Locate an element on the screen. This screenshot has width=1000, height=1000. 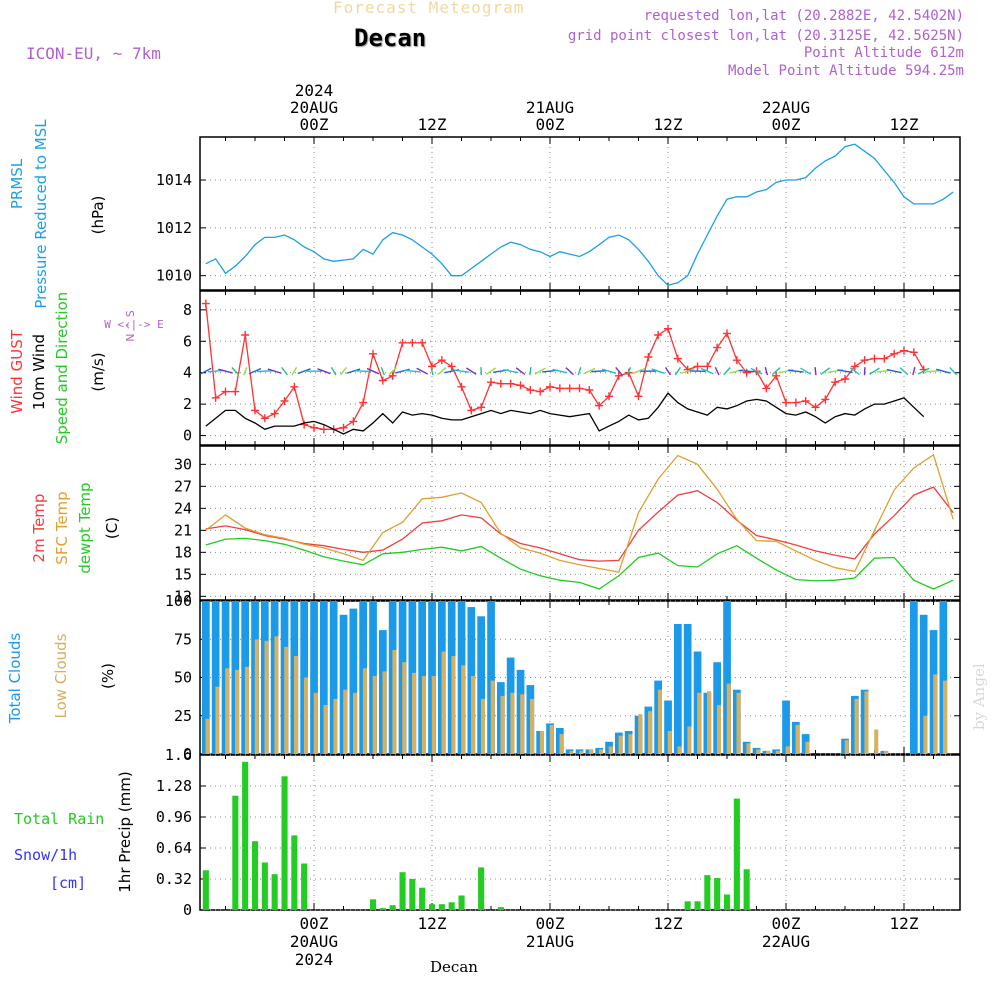
label-2m-temp: 2m Temp is located at coordinates (39, 528).